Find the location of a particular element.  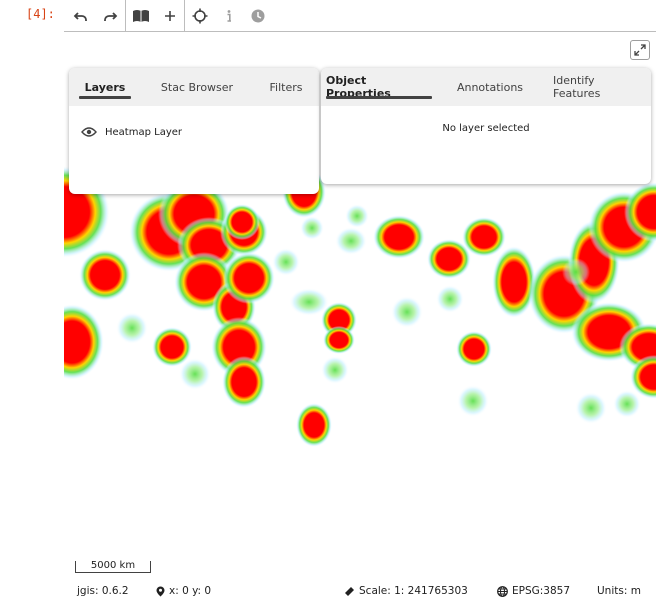

cell-prompt: [4]: is located at coordinates (40, 14).